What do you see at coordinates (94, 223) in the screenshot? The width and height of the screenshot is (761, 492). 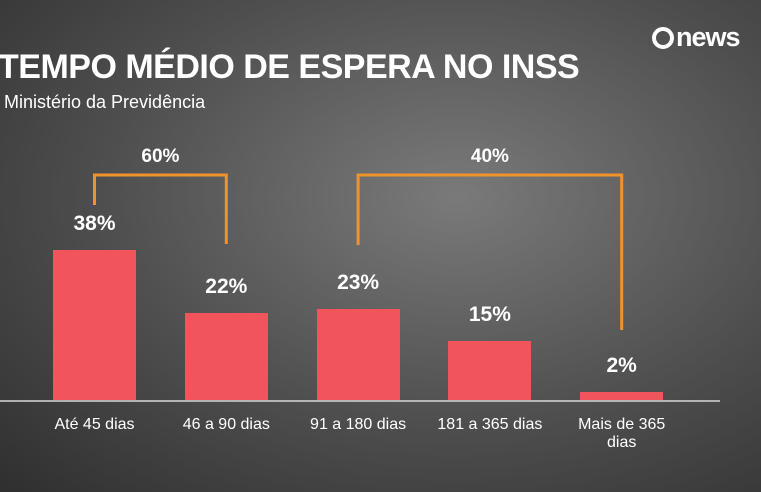 I see `value-label: 38%` at bounding box center [94, 223].